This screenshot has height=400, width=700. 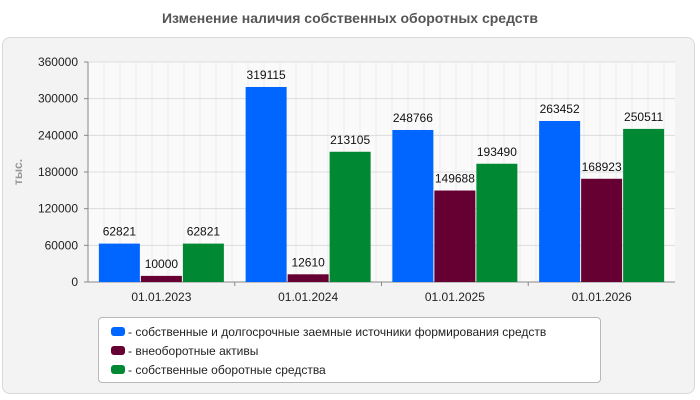 I want to click on legend-label-series-2: - внеоборотные активы, so click(x=193, y=350).